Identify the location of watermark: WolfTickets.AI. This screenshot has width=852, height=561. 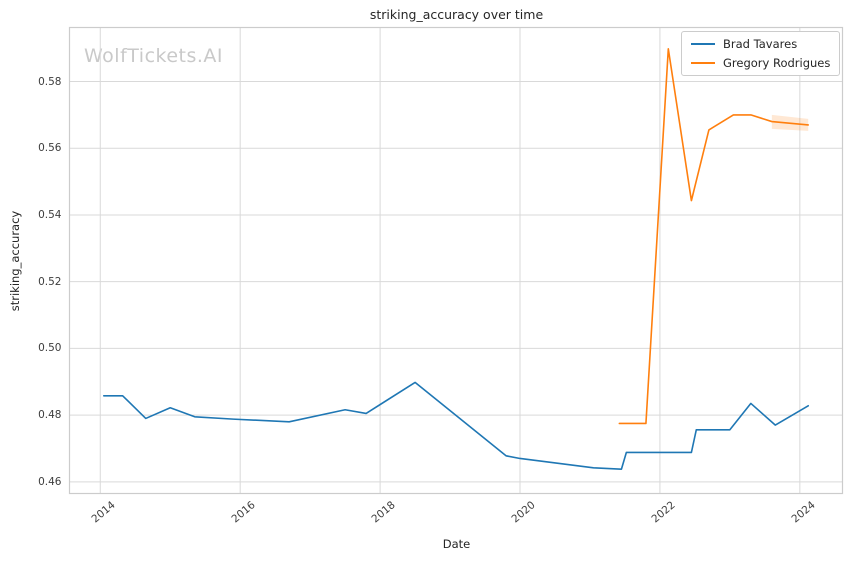
(154, 56).